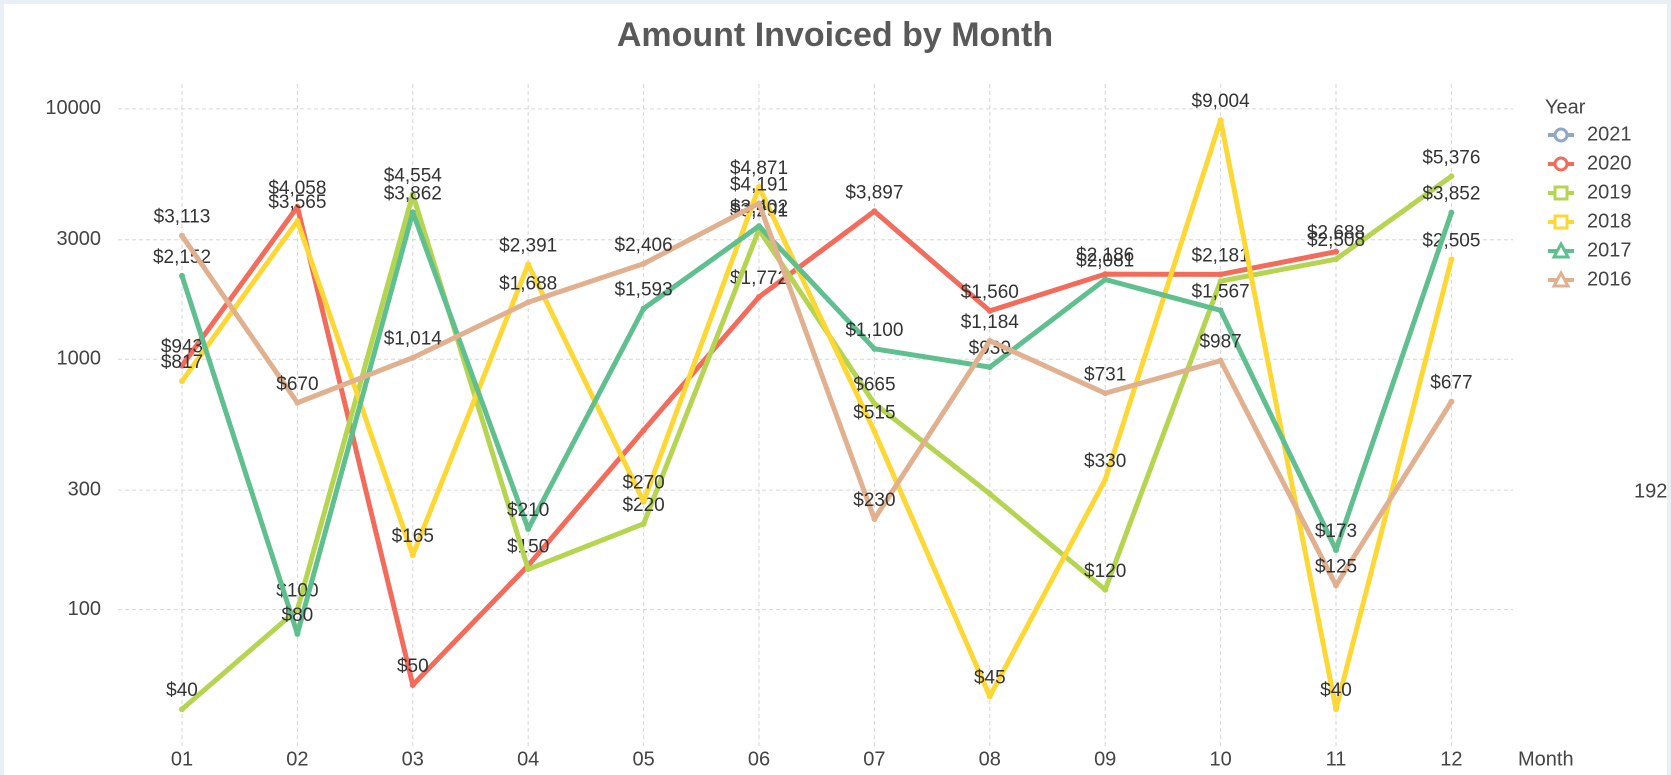  I want to click on data-label: $677, so click(1451, 383).